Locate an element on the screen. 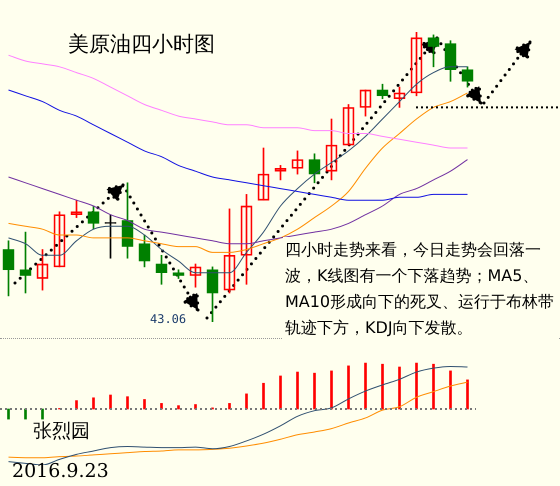 This screenshot has width=560, height=486. chart-title: 美原油四小时图 is located at coordinates (141, 44).